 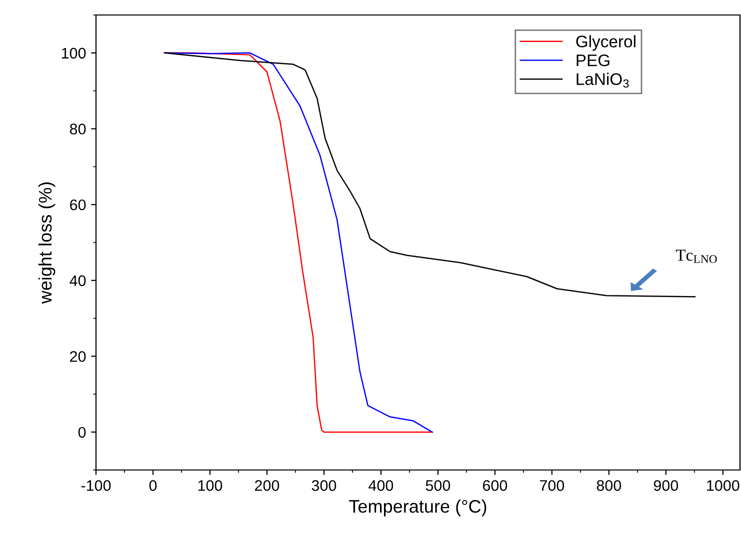 I want to click on legend-label: PEG, so click(x=593, y=60).